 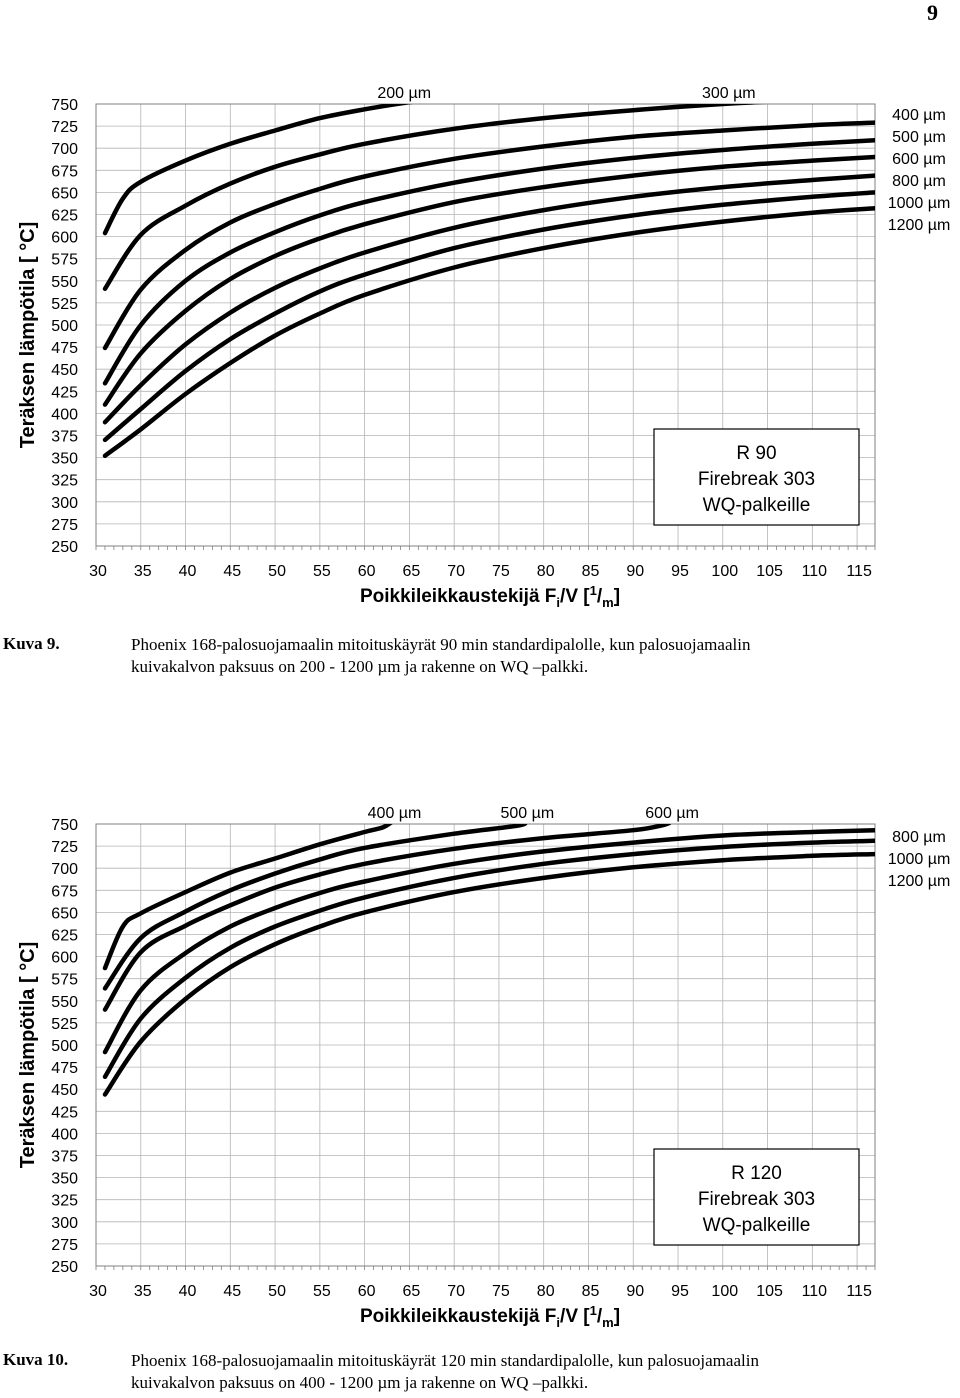 What do you see at coordinates (36, 1359) in the screenshot?
I see `caption-label: Kuva 10.` at bounding box center [36, 1359].